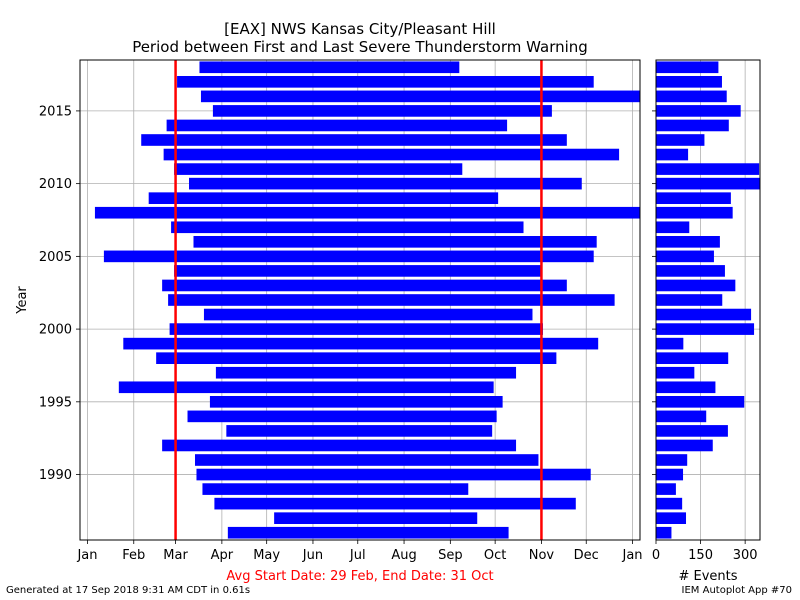  What do you see at coordinates (670, 474) in the screenshot?
I see `count-bar-1990` at bounding box center [670, 474].